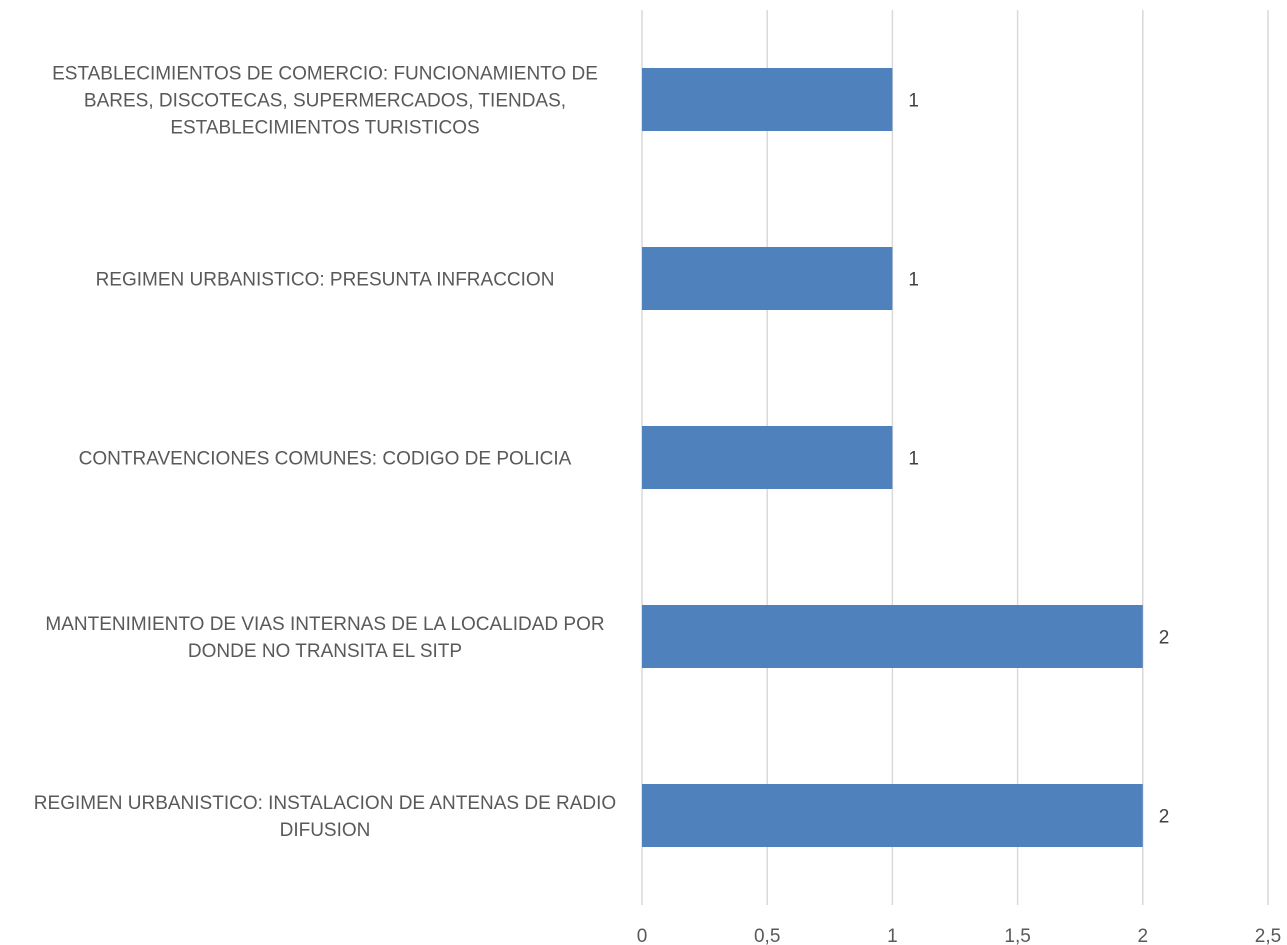 This screenshot has height=945, width=1287. Describe the element at coordinates (1268, 935) in the screenshot. I see `x-tick-label: 2,5` at that location.